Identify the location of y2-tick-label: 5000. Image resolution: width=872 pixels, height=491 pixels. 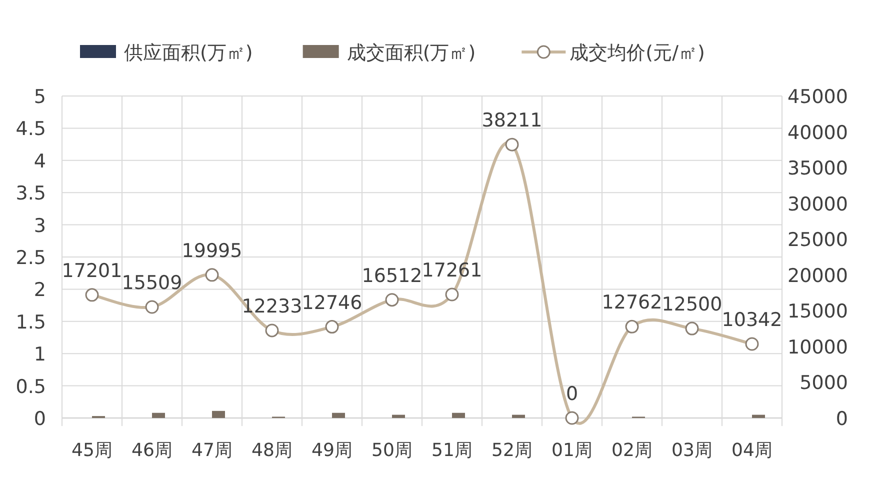
(824, 383).